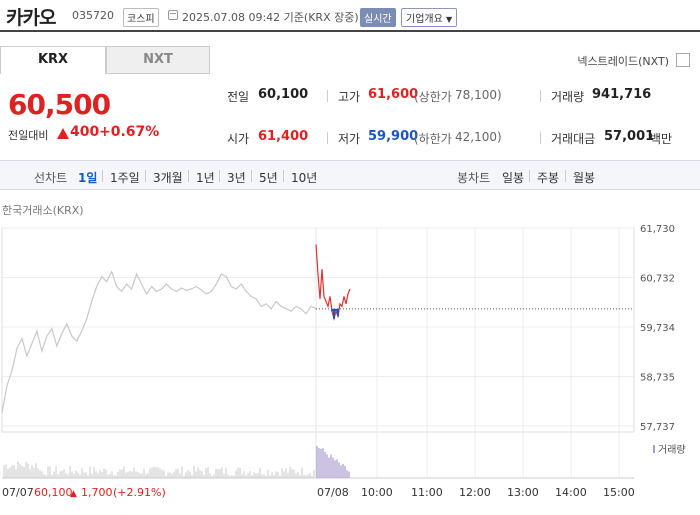  What do you see at coordinates (139, 492) in the screenshot?
I see `prev-day-change-pct-label: (+2.91%)` at bounding box center [139, 492].